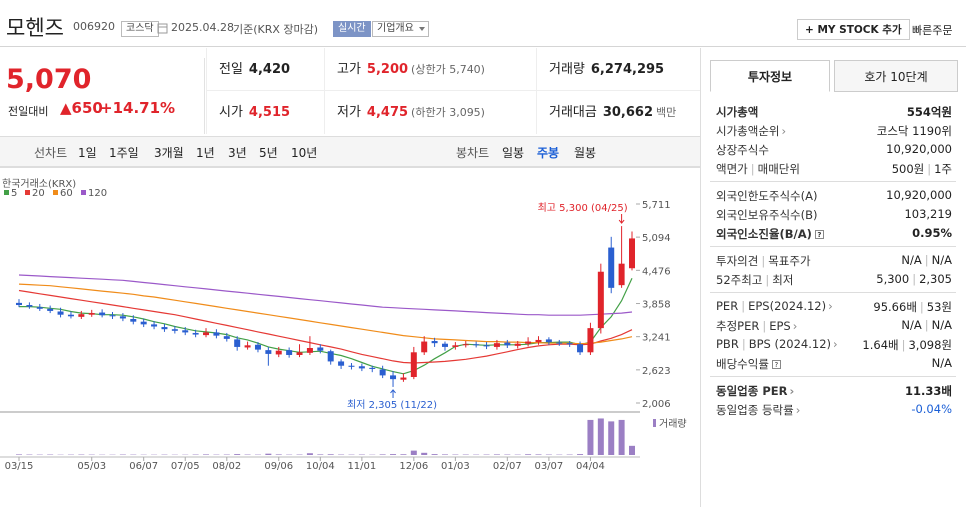 This screenshot has width=966, height=507. I want to click on value-part: 500원, so click(908, 169).